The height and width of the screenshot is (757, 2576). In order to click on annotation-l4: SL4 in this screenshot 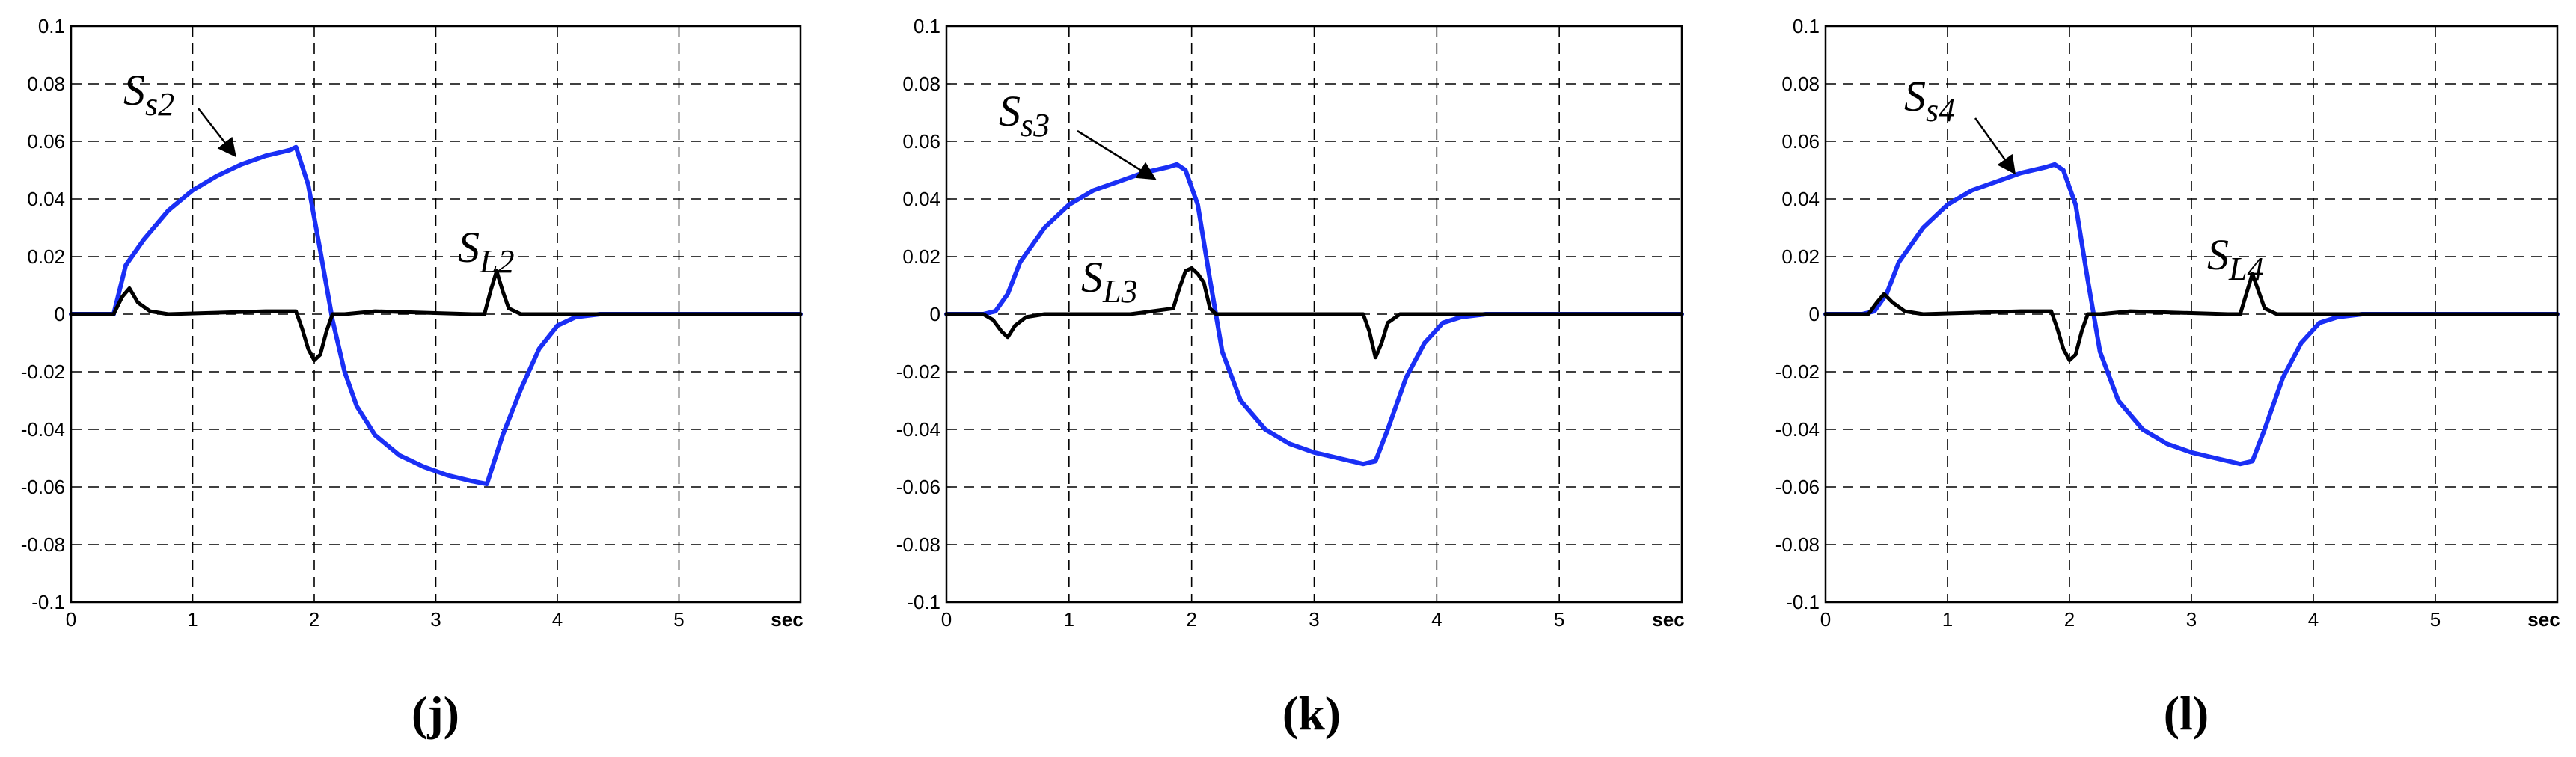, I will do `click(2235, 258)`.